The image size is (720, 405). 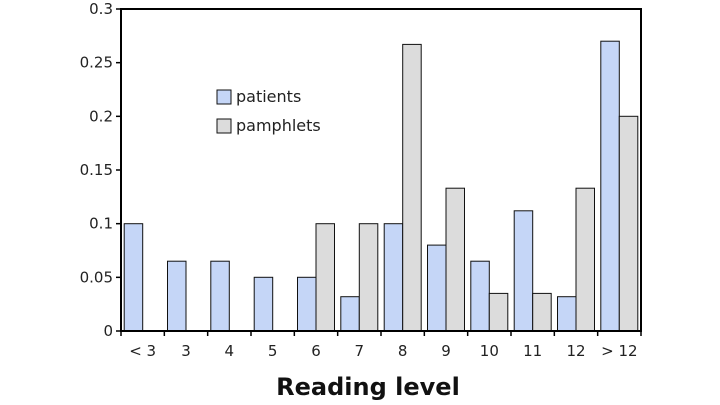 What do you see at coordinates (224, 126) in the screenshot?
I see `legend-swatch-pamphlets` at bounding box center [224, 126].